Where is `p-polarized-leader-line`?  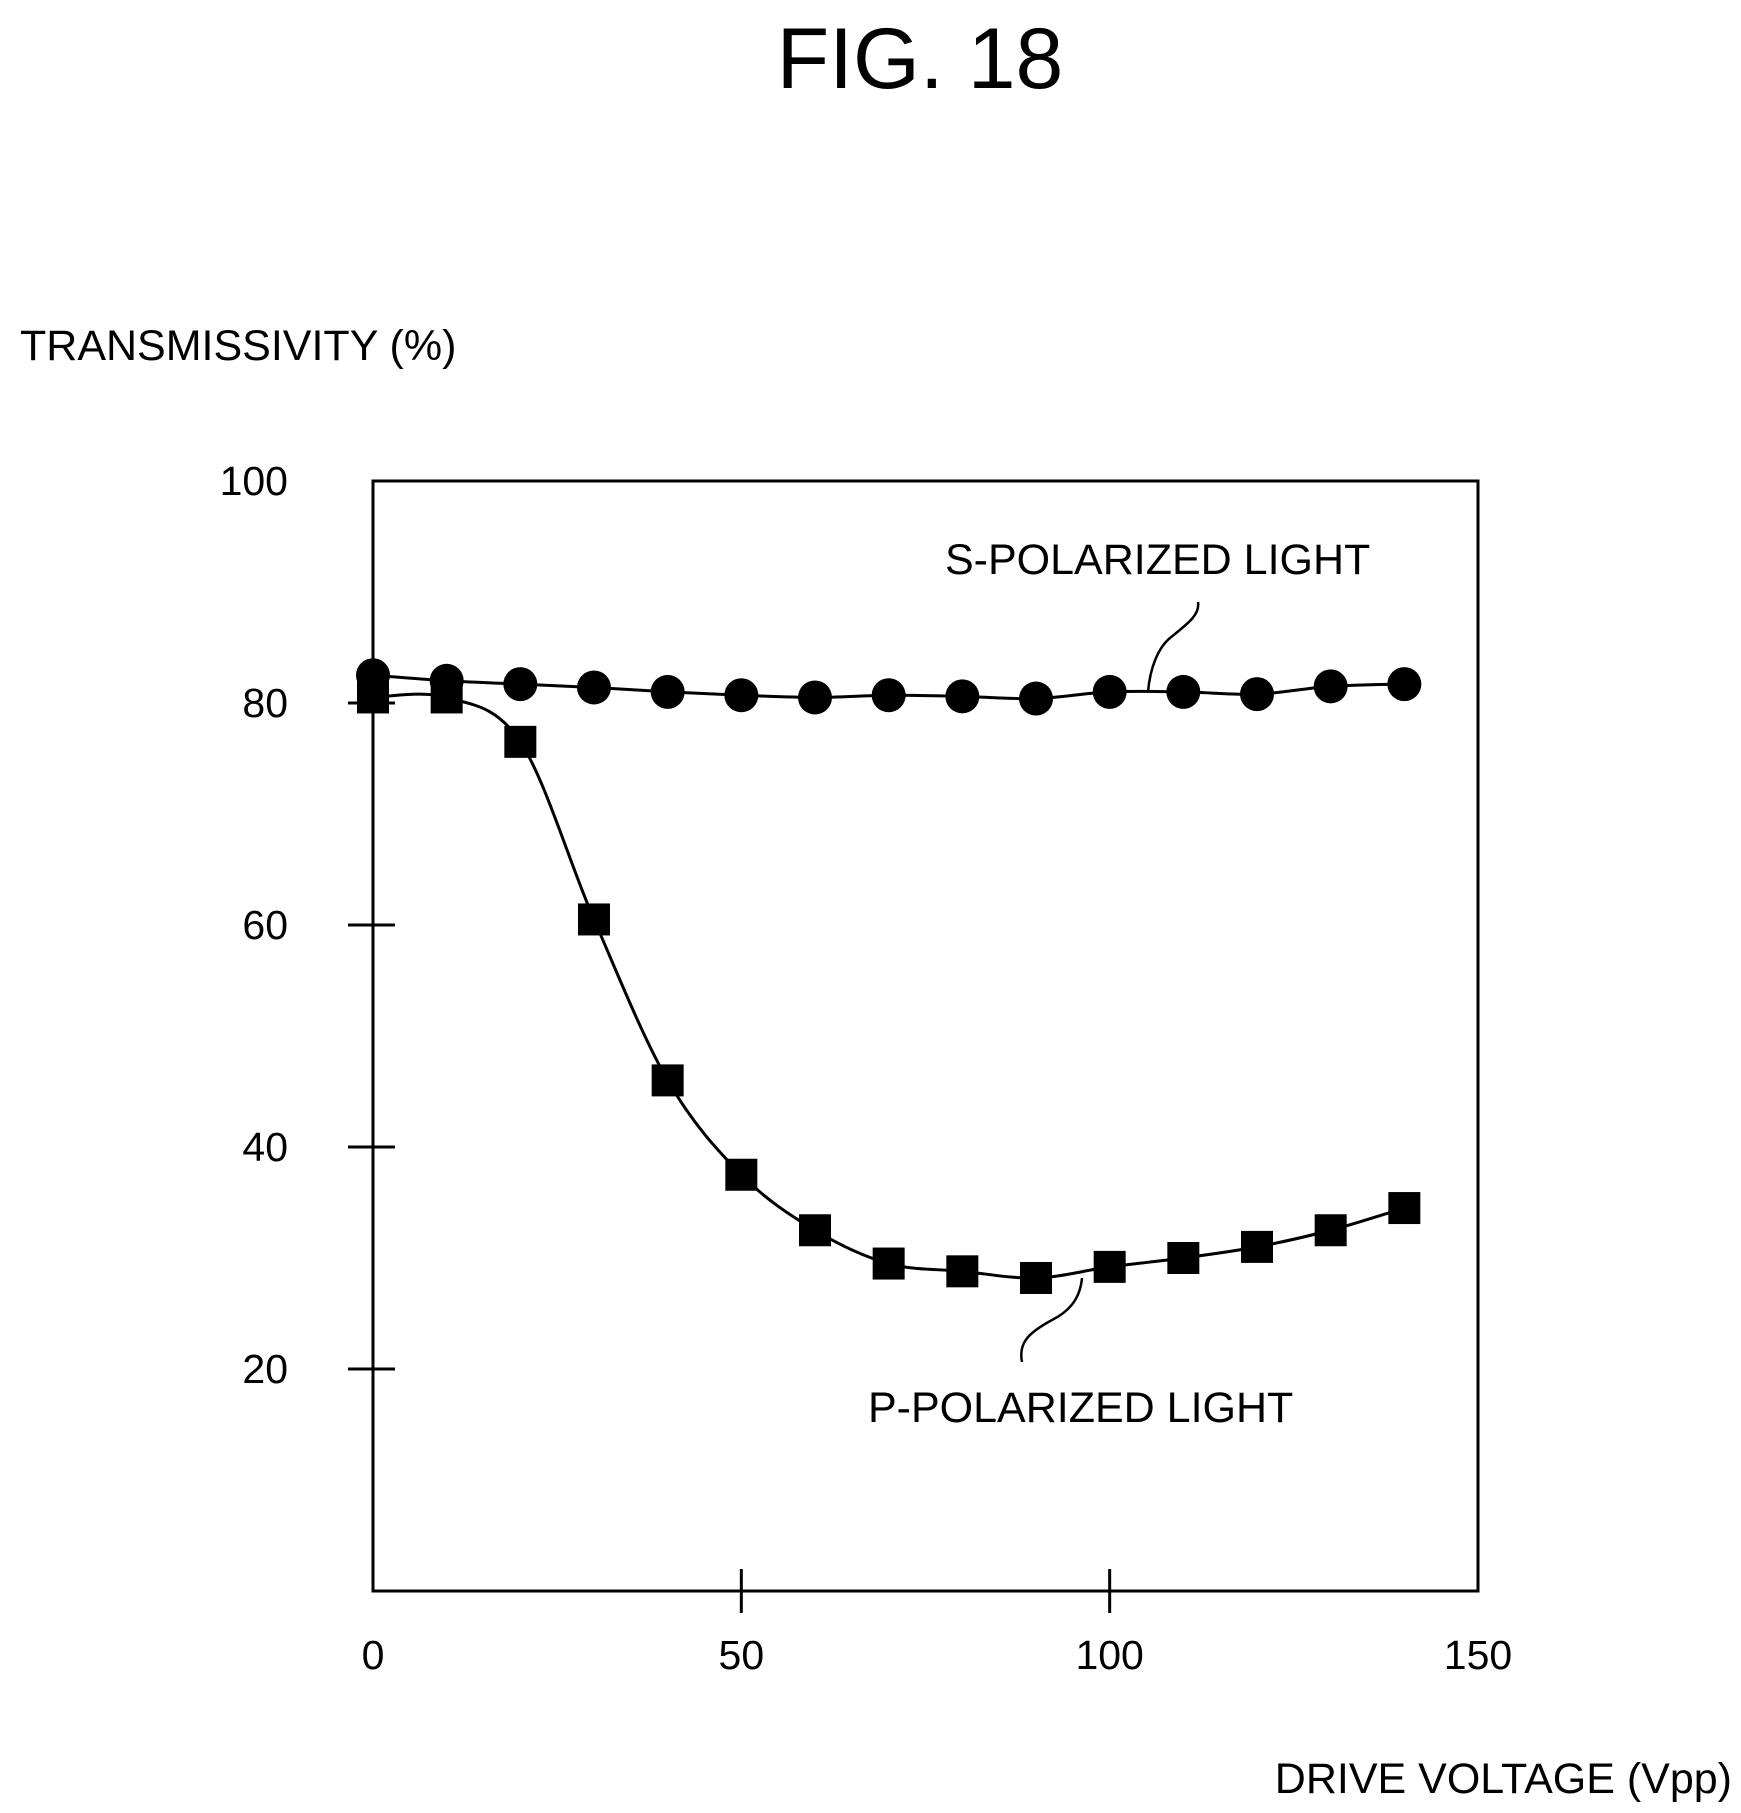
p-polarized-leader-line is located at coordinates (1051, 1320).